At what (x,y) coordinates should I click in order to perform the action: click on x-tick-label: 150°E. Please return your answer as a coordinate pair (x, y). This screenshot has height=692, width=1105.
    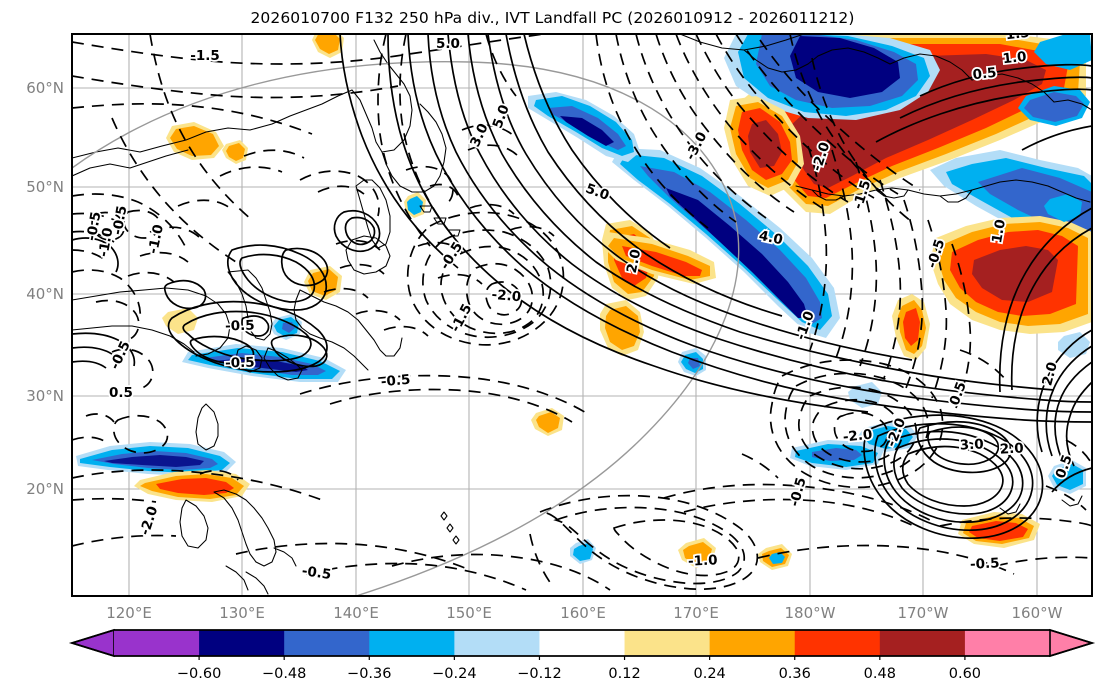
    Looking at the image, I should click on (469, 613).